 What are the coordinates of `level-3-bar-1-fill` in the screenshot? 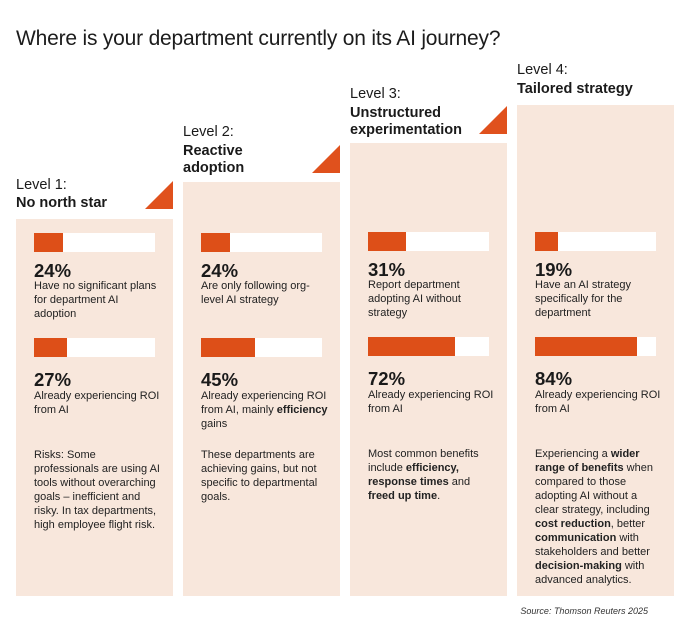 It's located at (387, 241).